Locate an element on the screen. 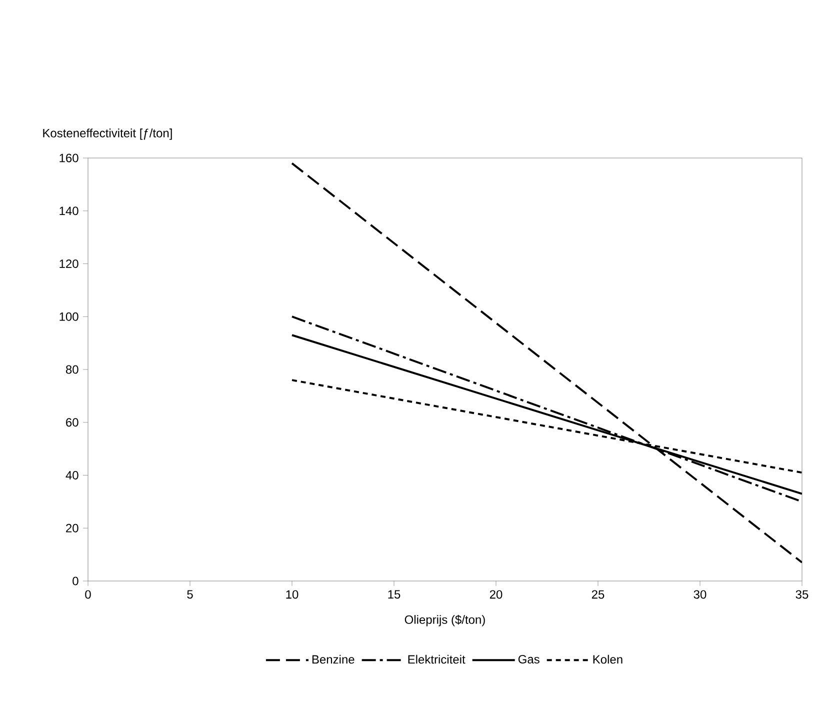  legend-label: Kolen is located at coordinates (607, 659).